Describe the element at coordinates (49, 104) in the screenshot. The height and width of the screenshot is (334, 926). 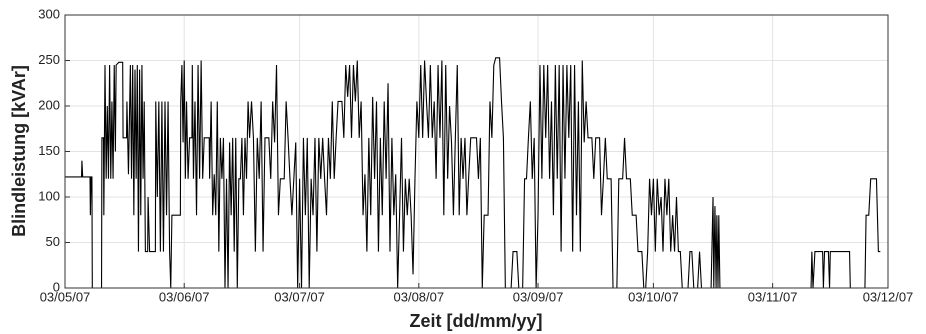
I see `y-tick-label: 200` at that location.